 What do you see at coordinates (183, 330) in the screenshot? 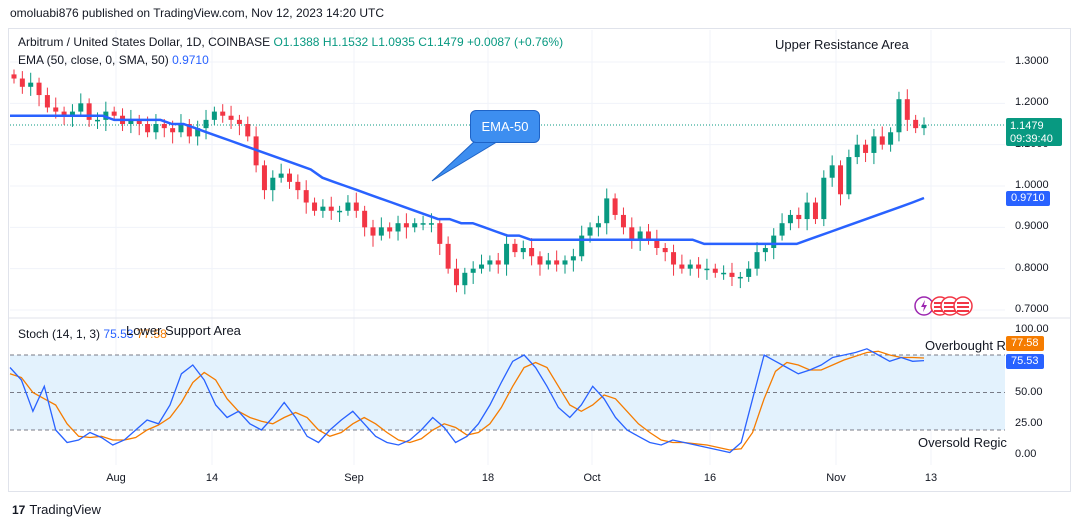
I see `lower-support-label: Lower Support Area` at bounding box center [183, 330].